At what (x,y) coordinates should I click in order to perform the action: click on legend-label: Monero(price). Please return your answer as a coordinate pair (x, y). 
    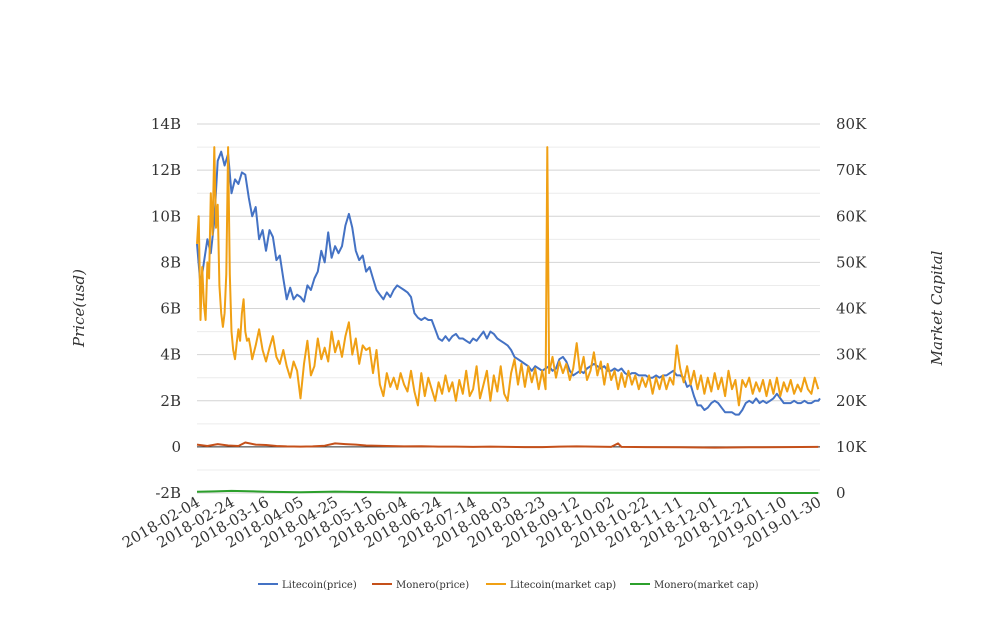
    Looking at the image, I should click on (432, 585).